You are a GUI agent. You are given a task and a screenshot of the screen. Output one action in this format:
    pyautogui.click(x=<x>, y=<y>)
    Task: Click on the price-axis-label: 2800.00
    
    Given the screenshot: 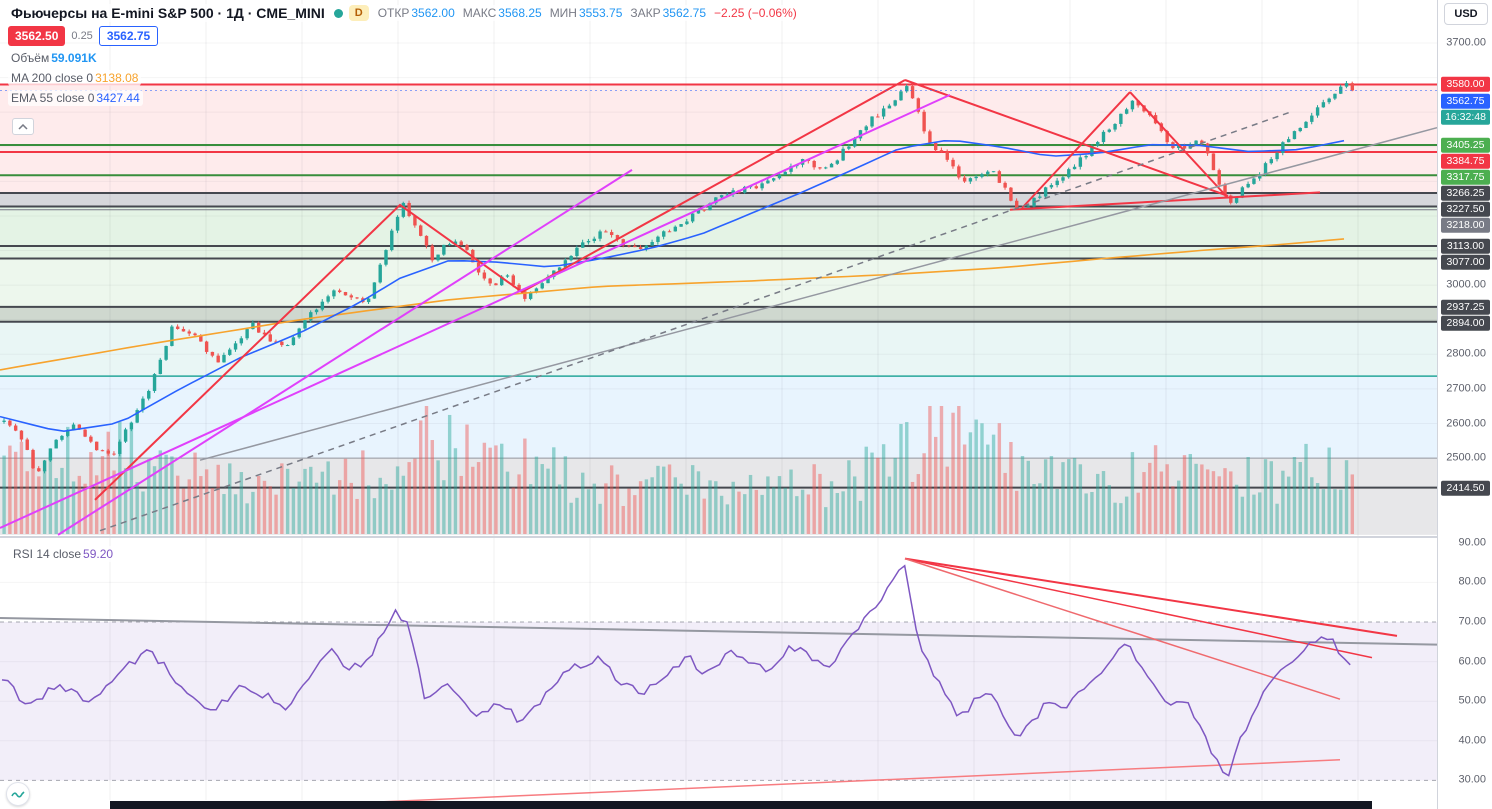 What is the action you would take?
    pyautogui.click(x=1466, y=353)
    